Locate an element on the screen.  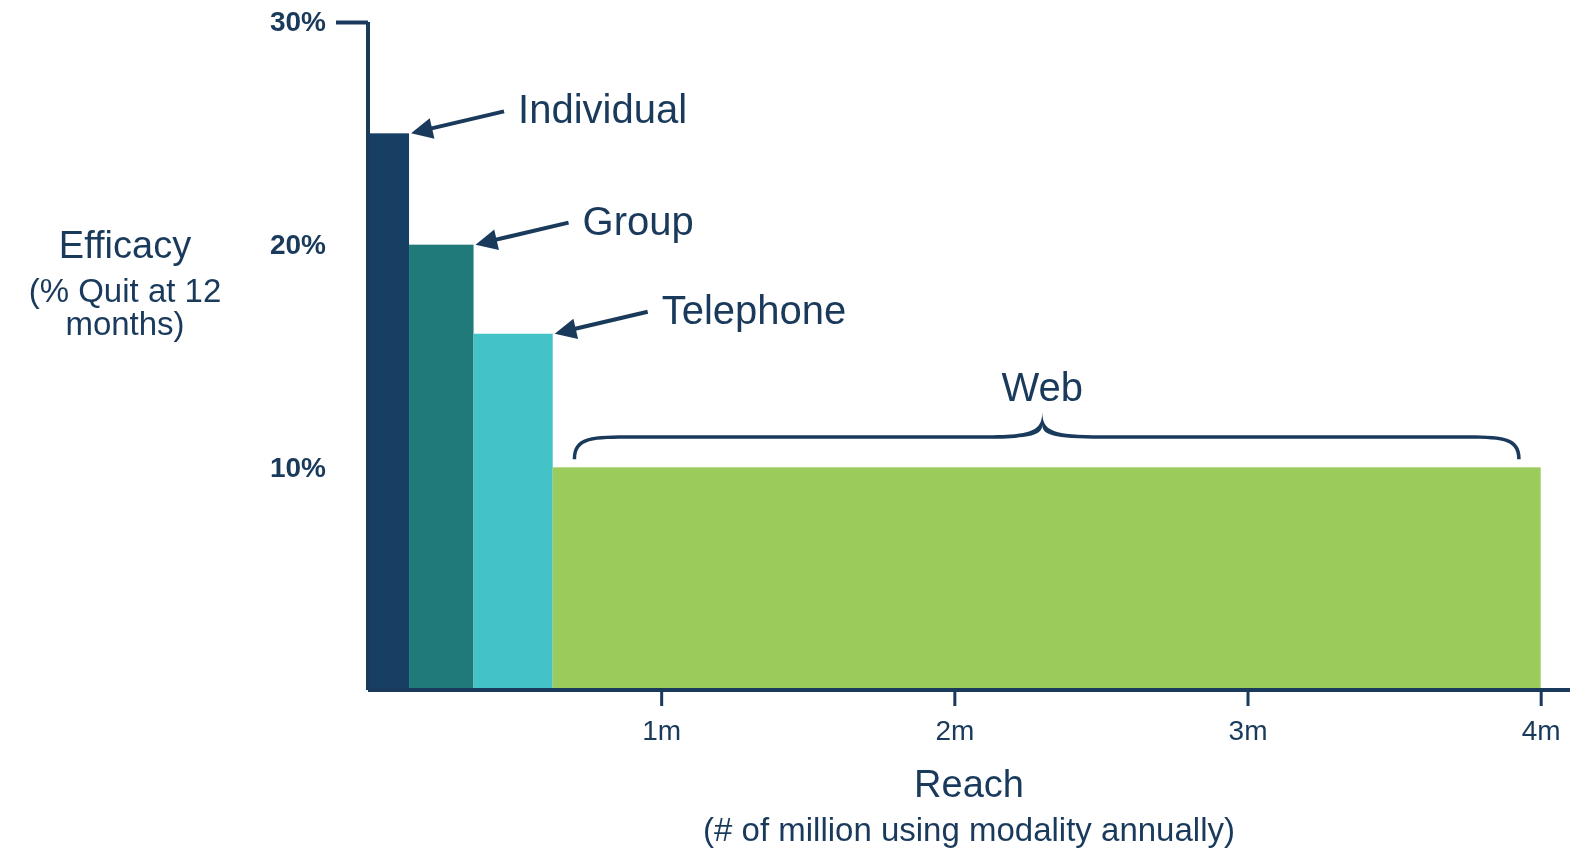
x-axis-title: Reach (# of million using modality annually) is located at coordinates (969, 805).